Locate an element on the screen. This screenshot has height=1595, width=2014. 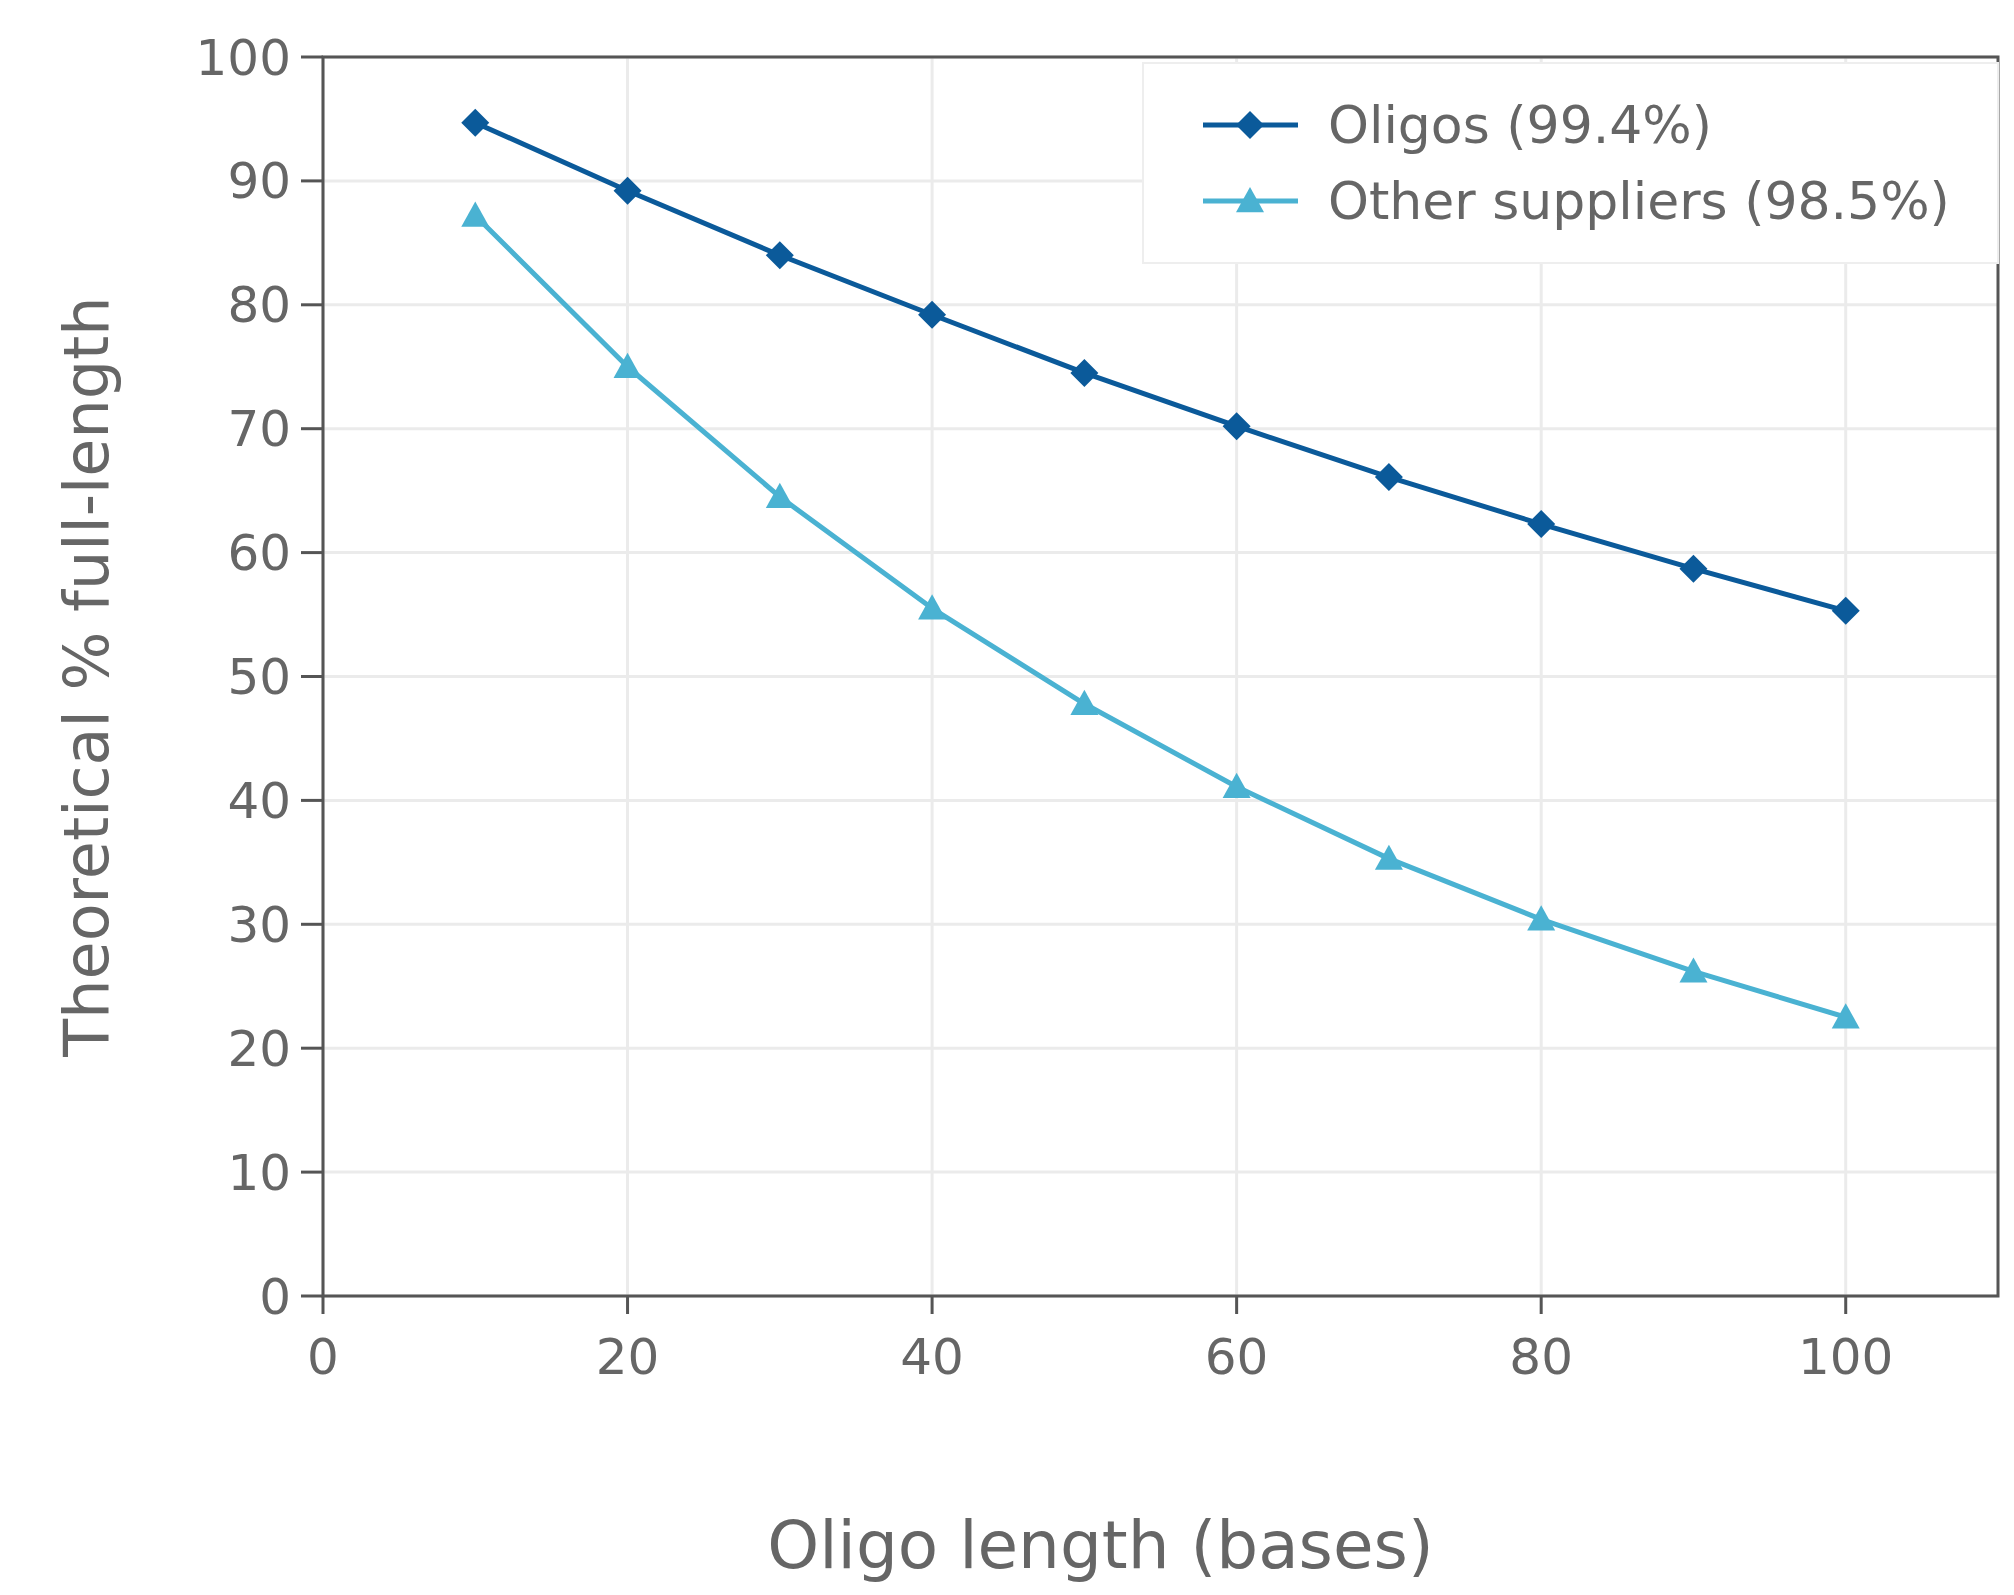
legend-label: Oligos (99.4%) is located at coordinates (1520, 125).